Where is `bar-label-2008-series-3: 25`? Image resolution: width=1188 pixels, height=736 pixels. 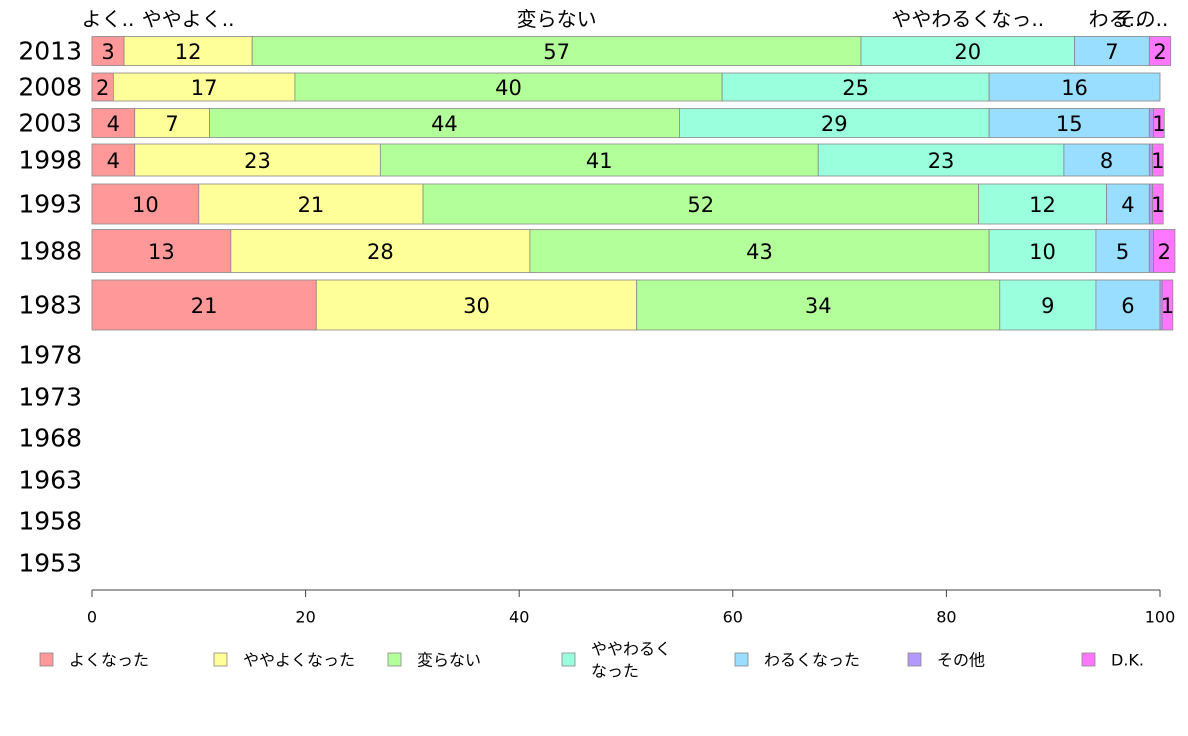
bar-label-2008-series-3: 25 is located at coordinates (855, 88).